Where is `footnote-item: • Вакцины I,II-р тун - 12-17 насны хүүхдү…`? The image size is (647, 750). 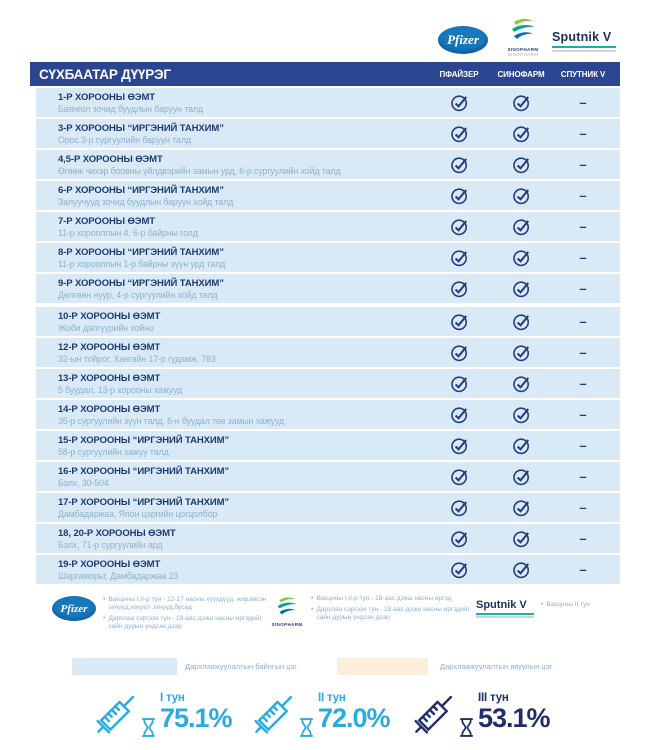
footnote-item: • Вакцины I,II-р тун - 12-17 насны хүүхдү… is located at coordinates (185, 603).